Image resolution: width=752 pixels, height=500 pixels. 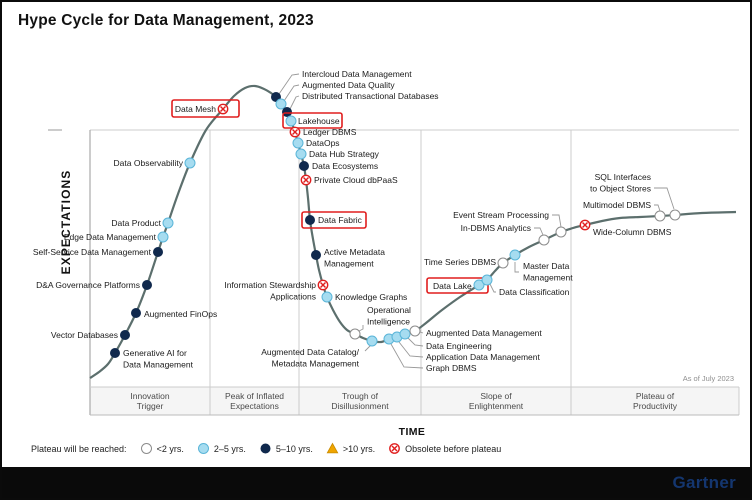 I want to click on point-data-hub-strategy: Data Hub Strategy, so click(x=337, y=154).